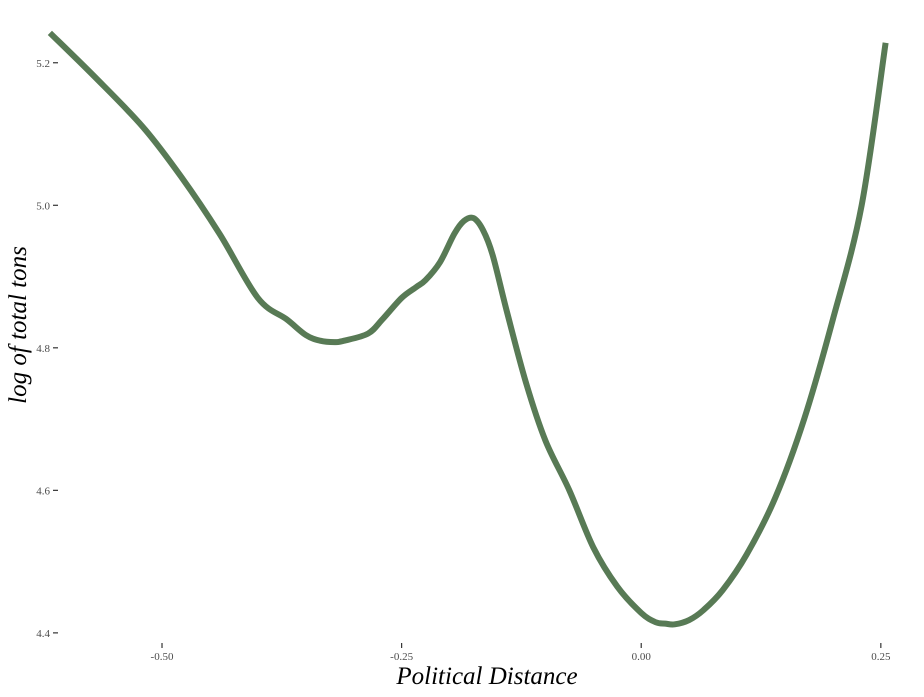 The width and height of the screenshot is (924, 697). What do you see at coordinates (162, 657) in the screenshot?
I see `x-tick-label: -0.50` at bounding box center [162, 657].